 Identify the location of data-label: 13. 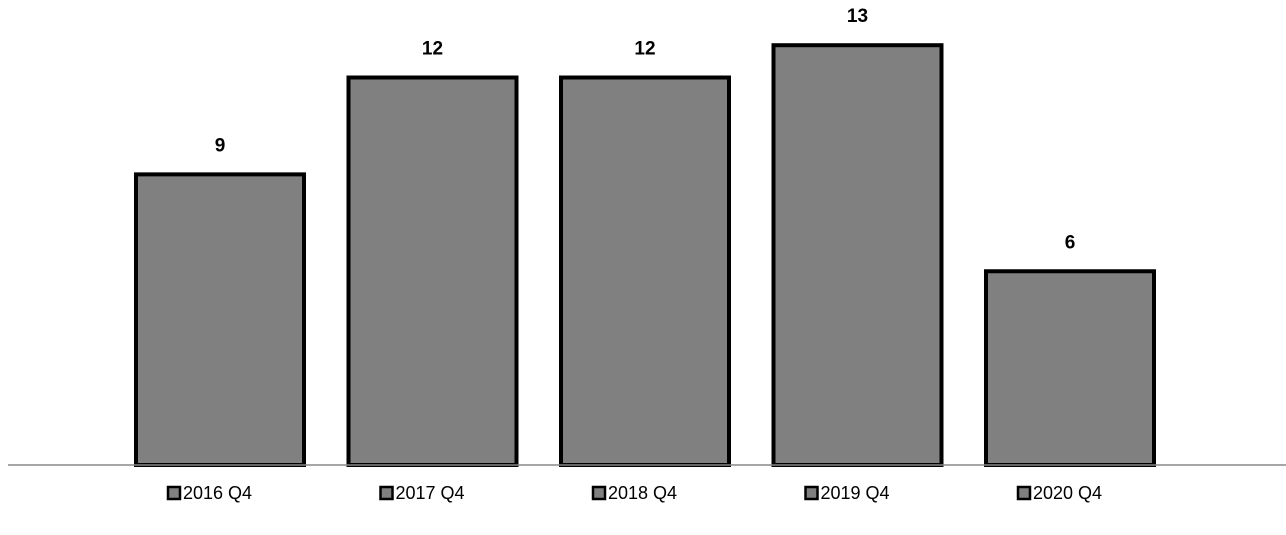
(857, 16).